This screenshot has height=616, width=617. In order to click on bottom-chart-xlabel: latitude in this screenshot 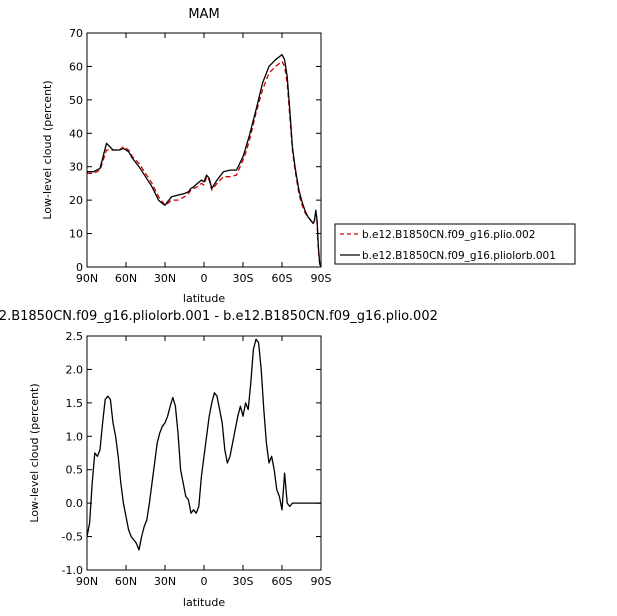, I will do `click(204, 602)`.